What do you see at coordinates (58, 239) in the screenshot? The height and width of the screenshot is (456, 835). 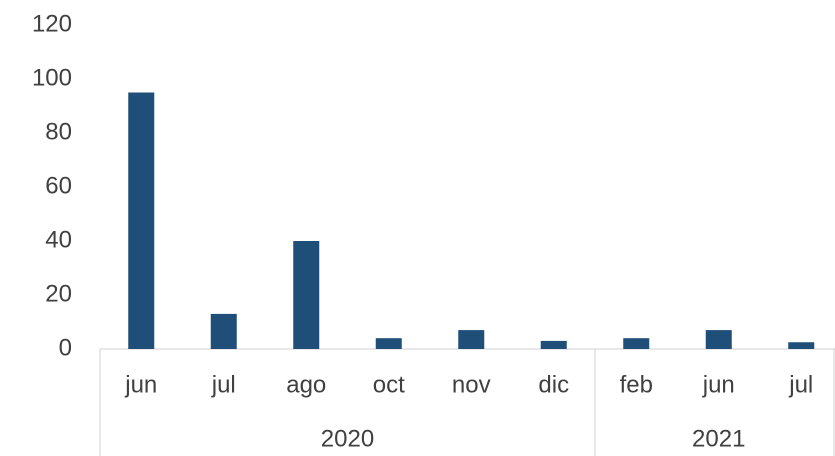 I see `y-tick-label: 40` at bounding box center [58, 239].